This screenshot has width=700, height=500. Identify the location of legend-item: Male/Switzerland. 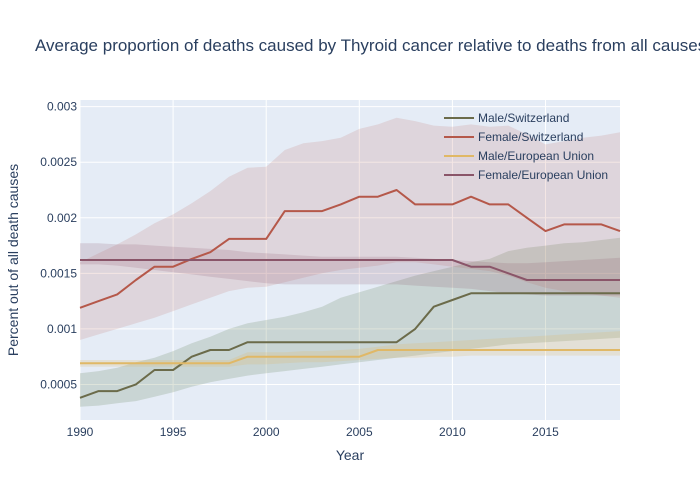
(506, 118).